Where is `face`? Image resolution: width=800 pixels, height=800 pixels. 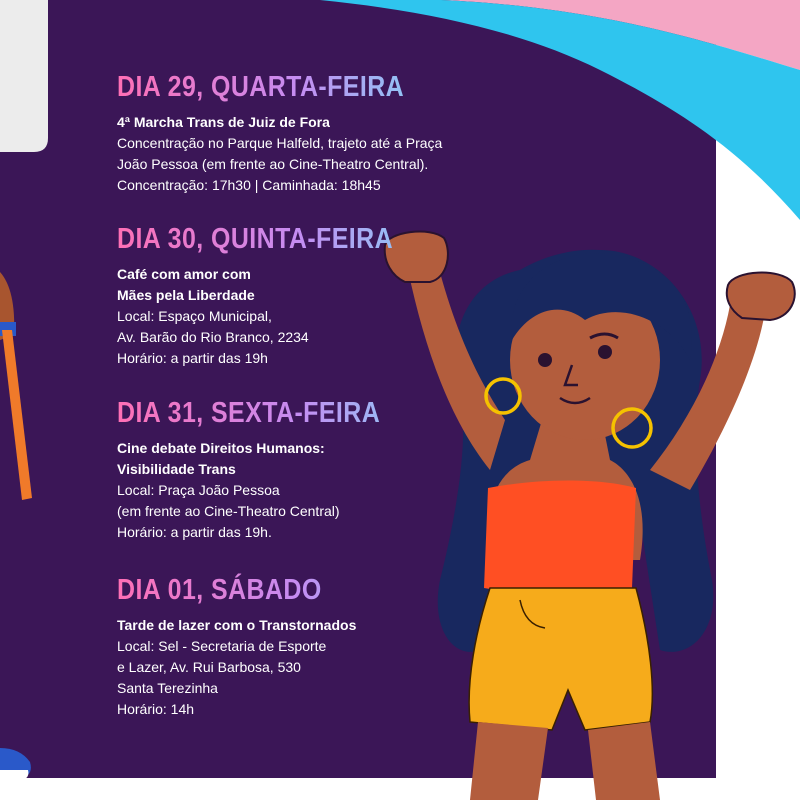 face is located at coordinates (585, 360).